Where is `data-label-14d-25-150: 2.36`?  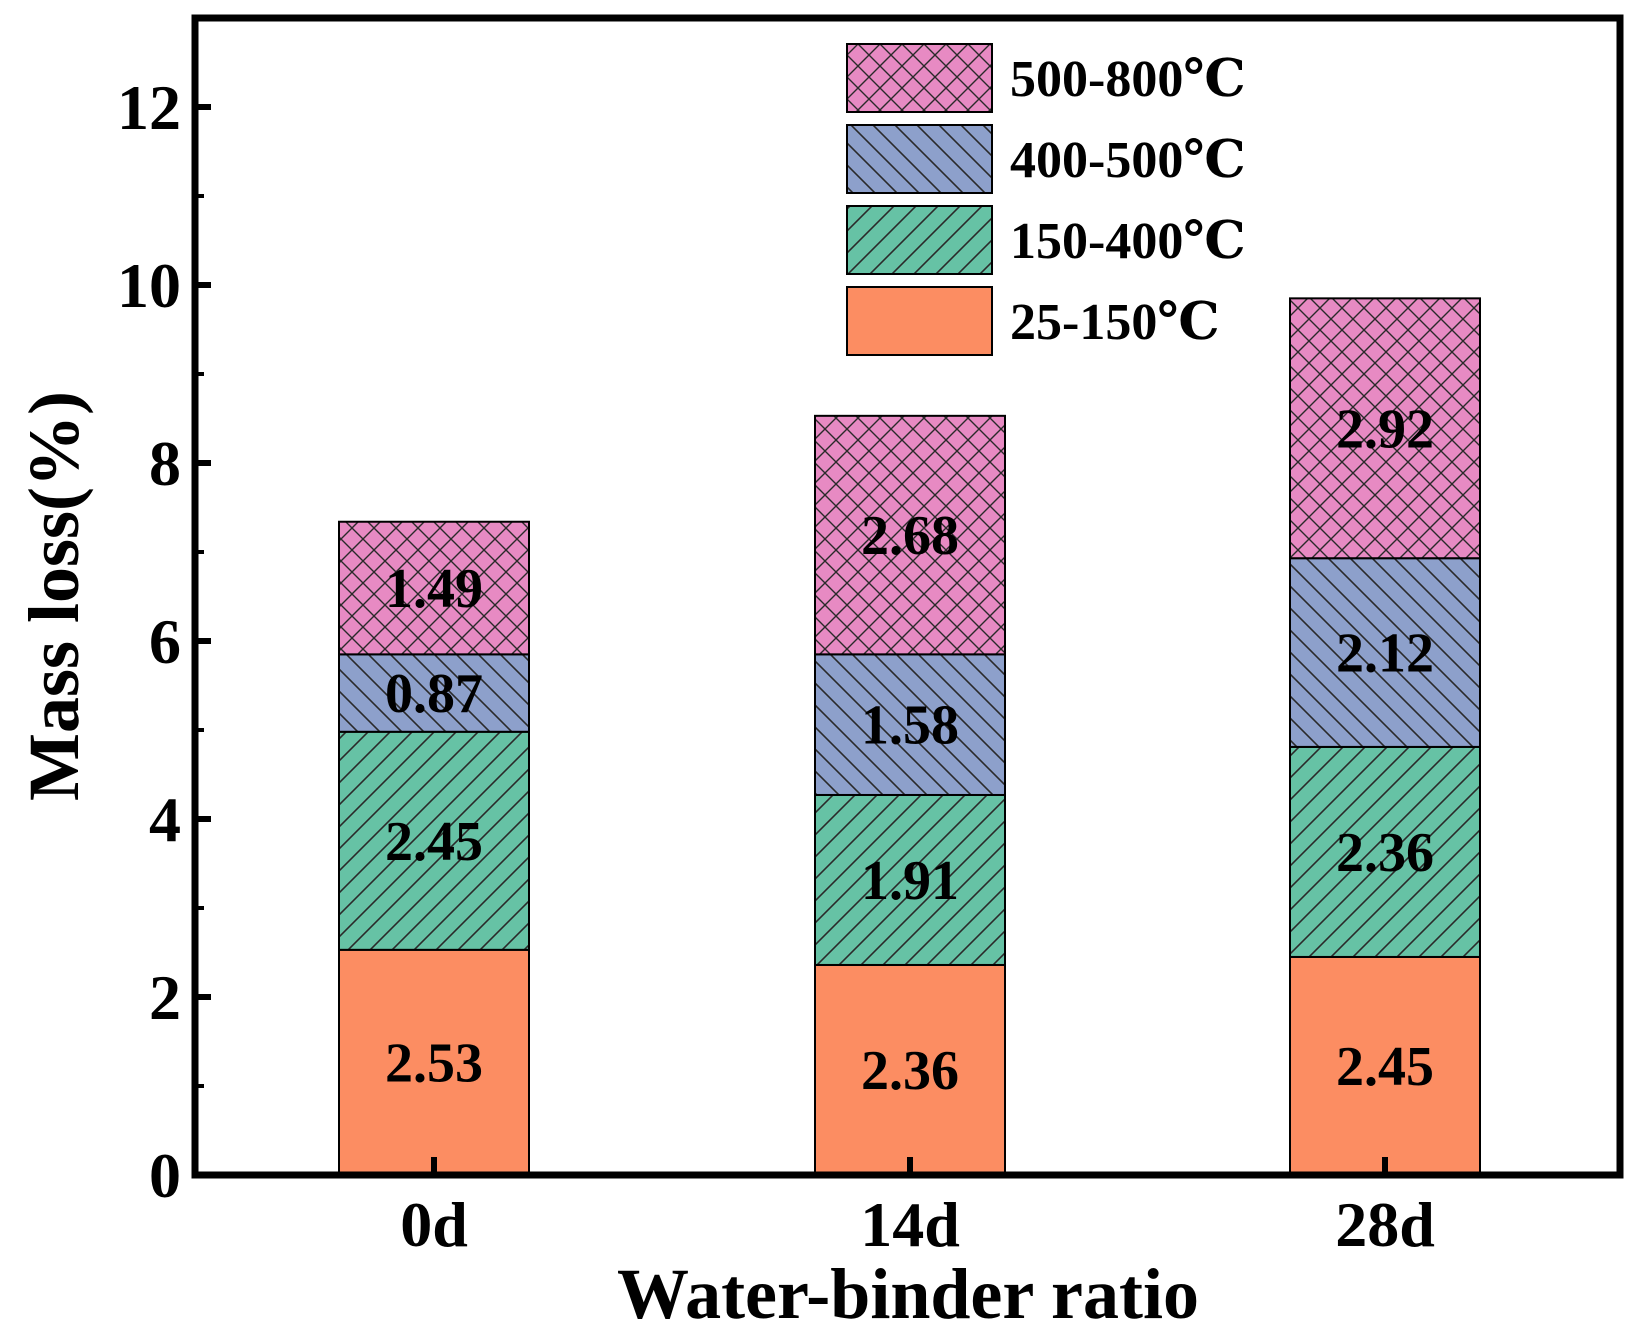
data-label-14d-25-150: 2.36 is located at coordinates (910, 1071).